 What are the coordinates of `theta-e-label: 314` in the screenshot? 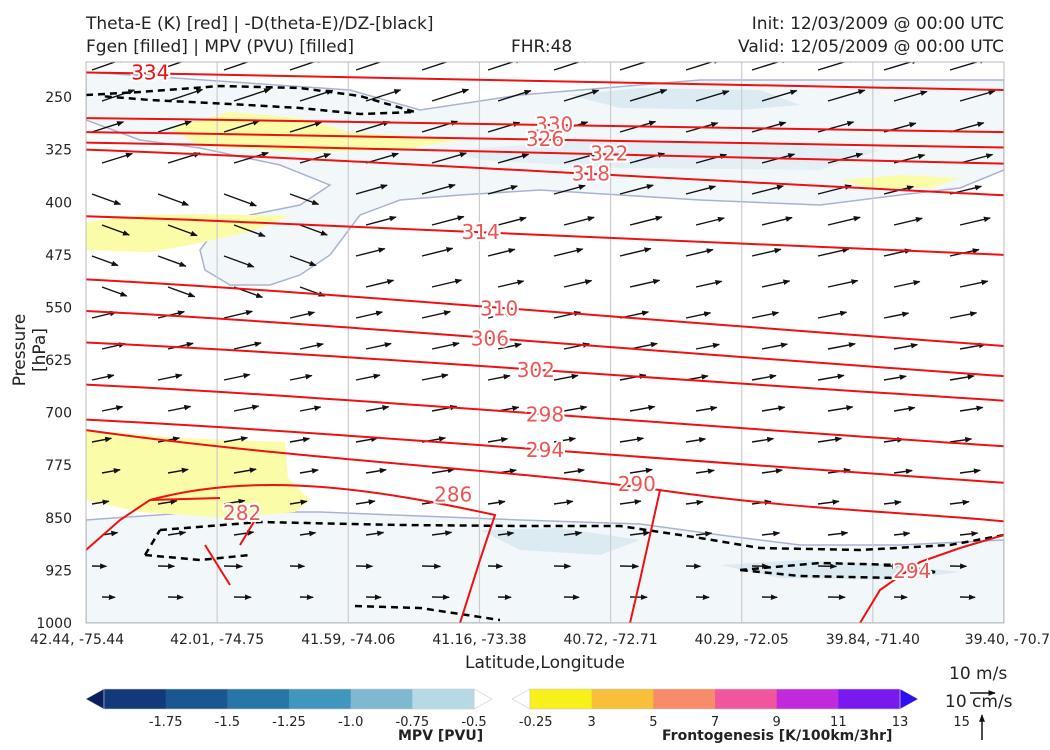 It's located at (481, 232).